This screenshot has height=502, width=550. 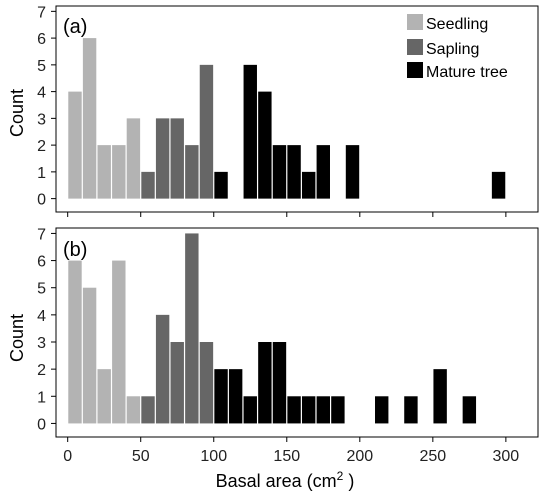 What do you see at coordinates (213, 456) in the screenshot?
I see `x-tick-label-100: 100` at bounding box center [213, 456].